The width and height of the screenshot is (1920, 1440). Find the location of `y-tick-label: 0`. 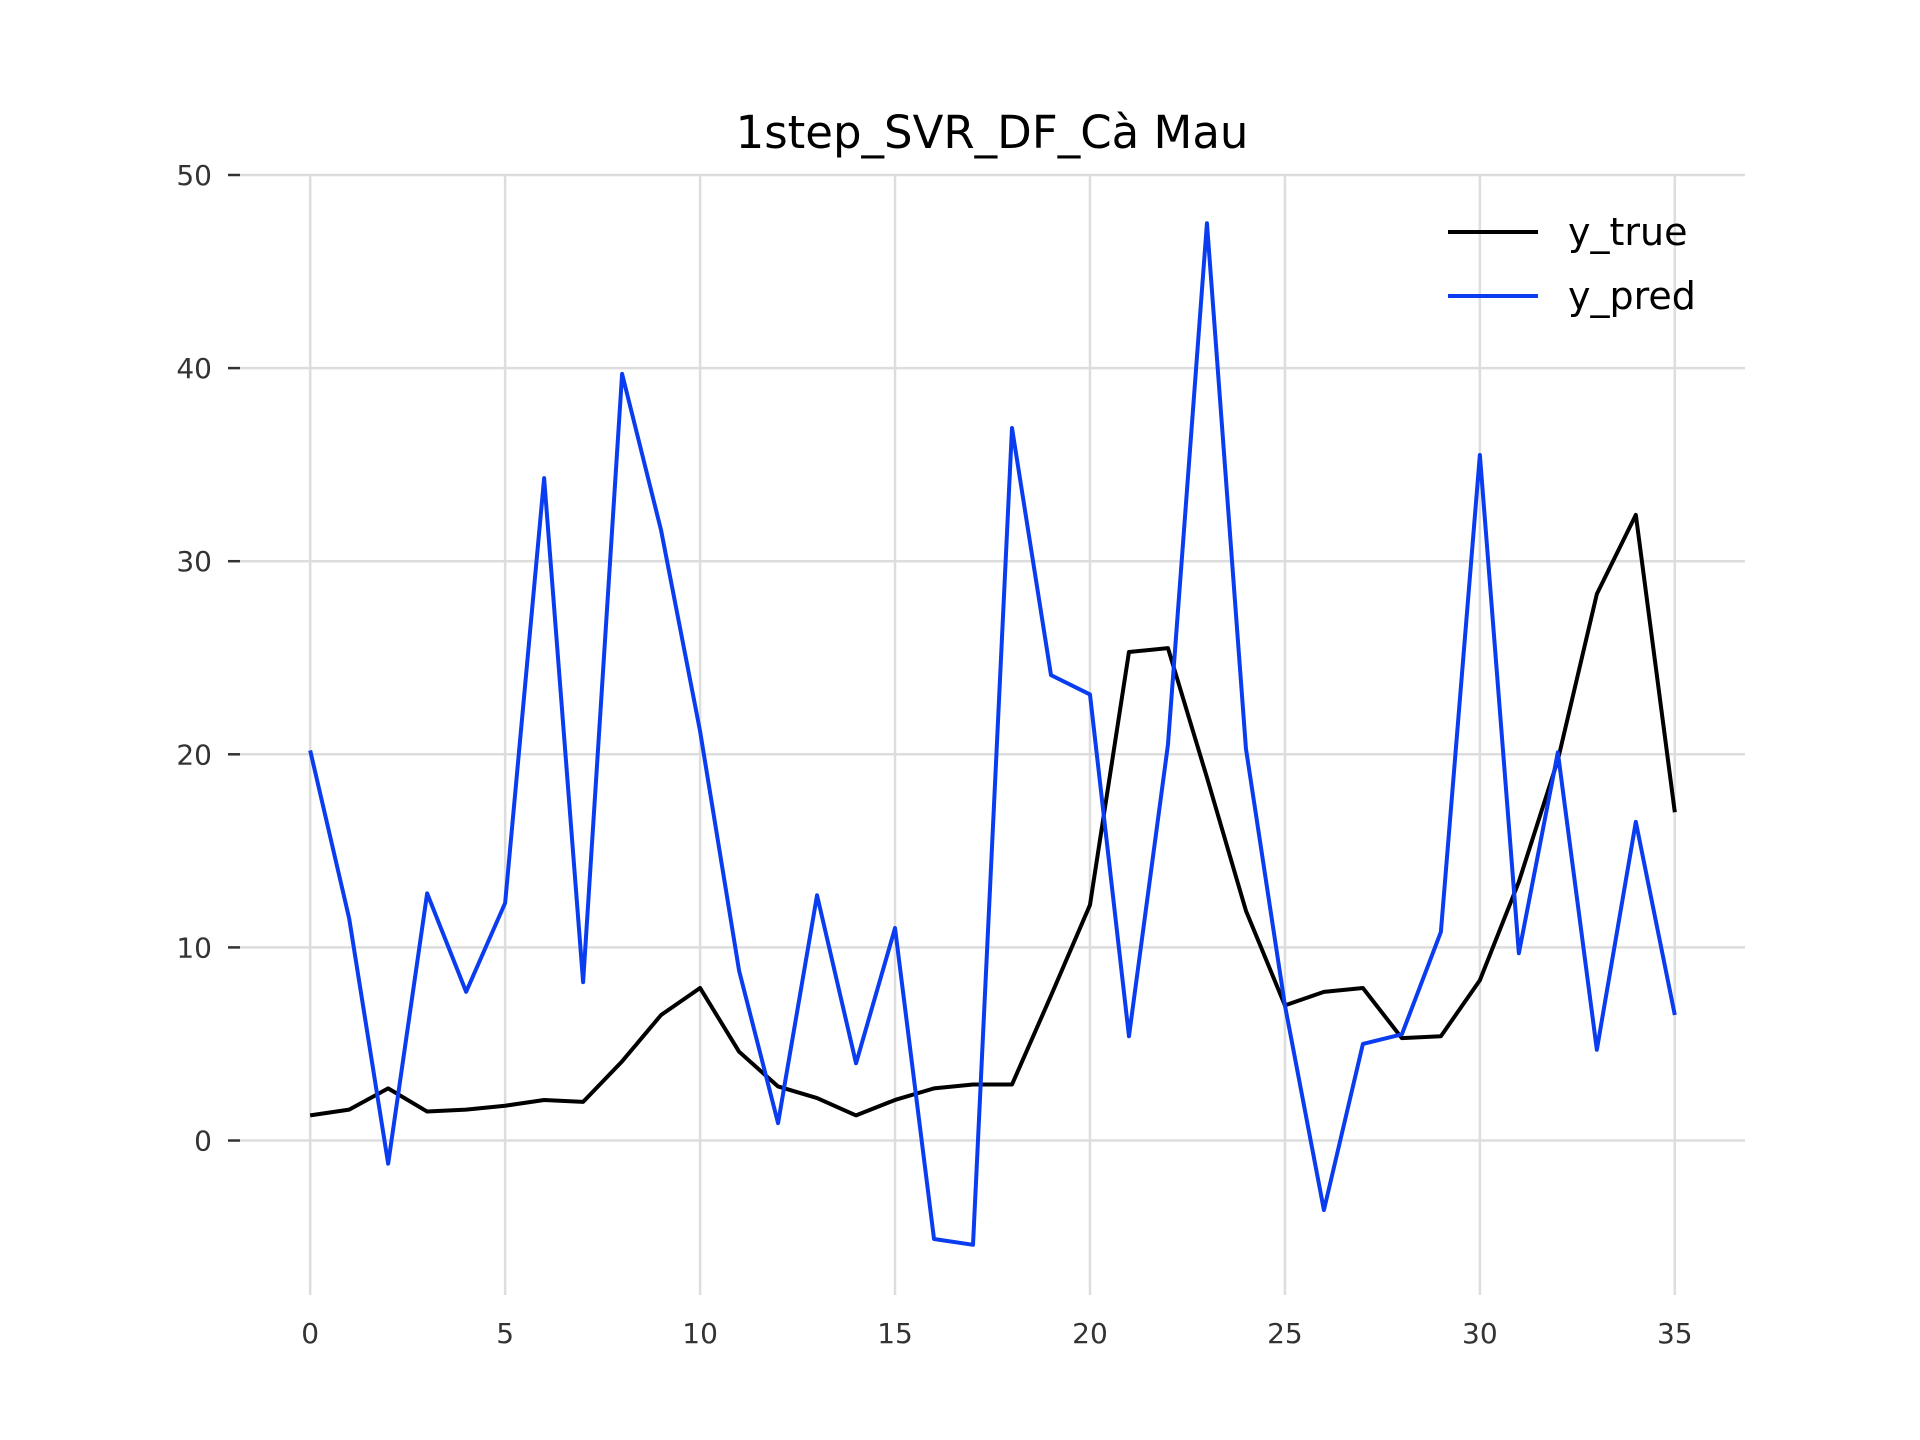

y-tick-label: 0 is located at coordinates (203, 1141).